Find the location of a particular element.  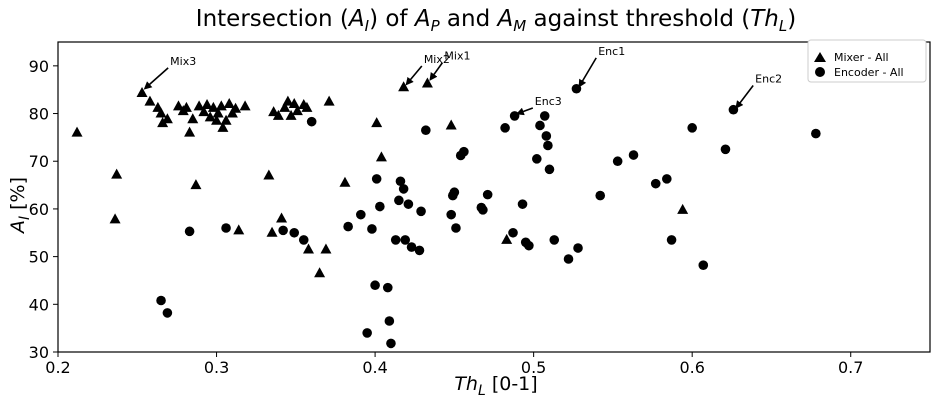

annotation-label: Enc1 is located at coordinates (611, 51).